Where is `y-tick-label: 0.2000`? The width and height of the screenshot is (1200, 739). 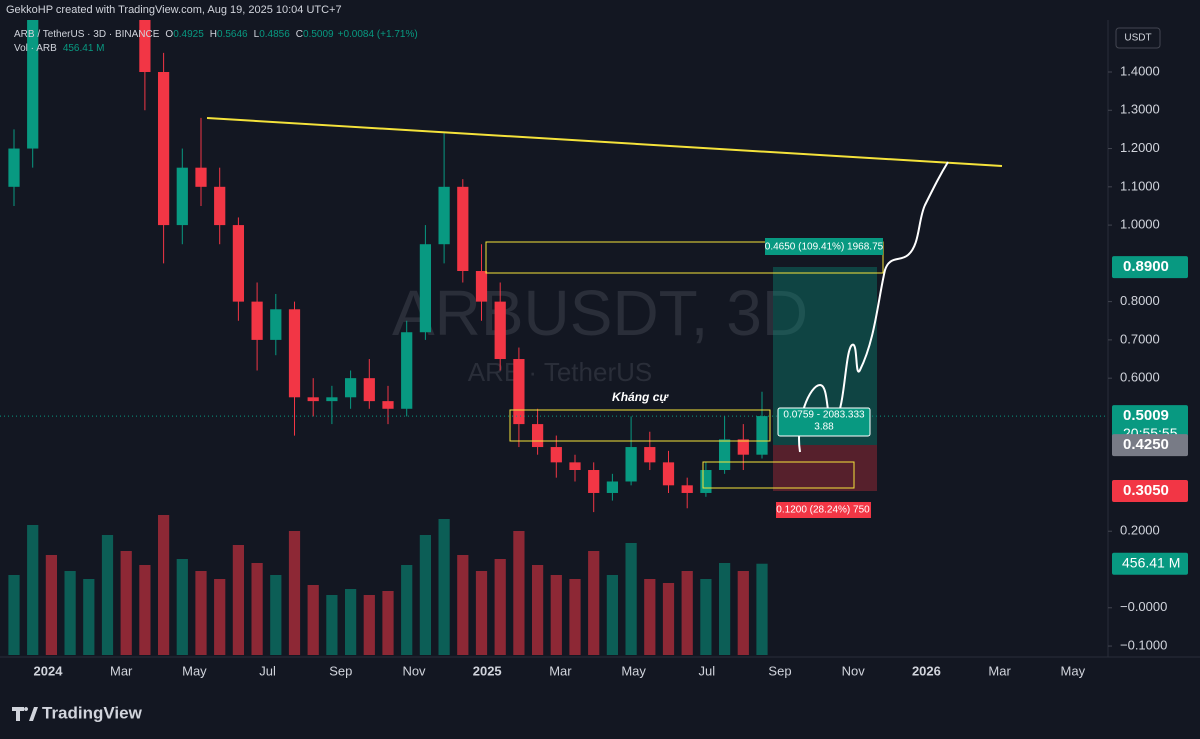
y-tick-label: 0.2000 is located at coordinates (1140, 530).